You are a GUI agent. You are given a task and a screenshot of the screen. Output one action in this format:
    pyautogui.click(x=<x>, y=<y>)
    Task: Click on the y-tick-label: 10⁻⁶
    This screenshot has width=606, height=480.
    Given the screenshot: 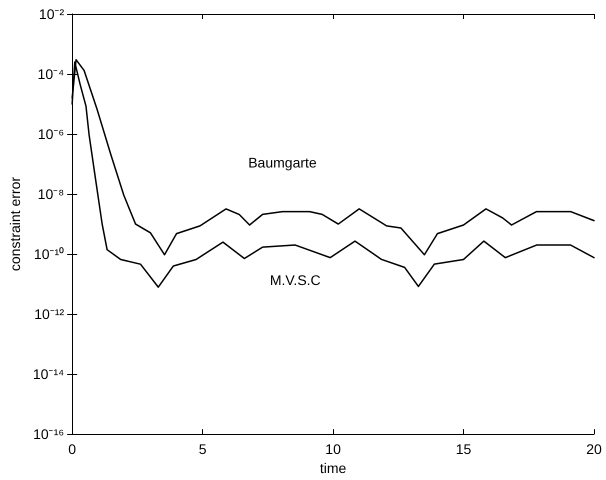 What is the action you would take?
    pyautogui.click(x=51, y=134)
    